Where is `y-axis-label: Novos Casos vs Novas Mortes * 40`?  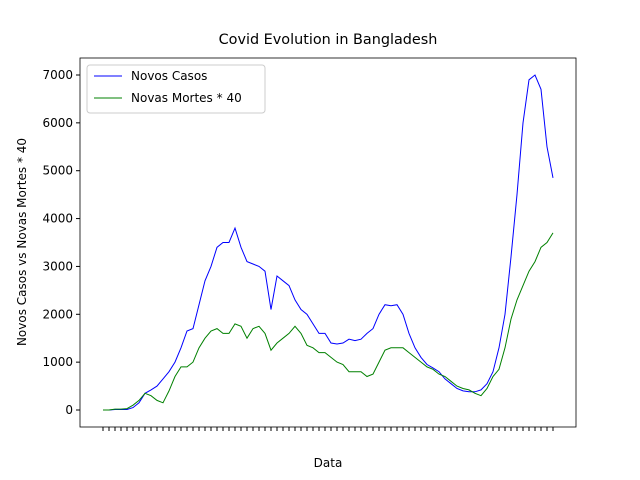
y-axis-label: Novos Casos vs Novas Mortes * 40 is located at coordinates (22, 242).